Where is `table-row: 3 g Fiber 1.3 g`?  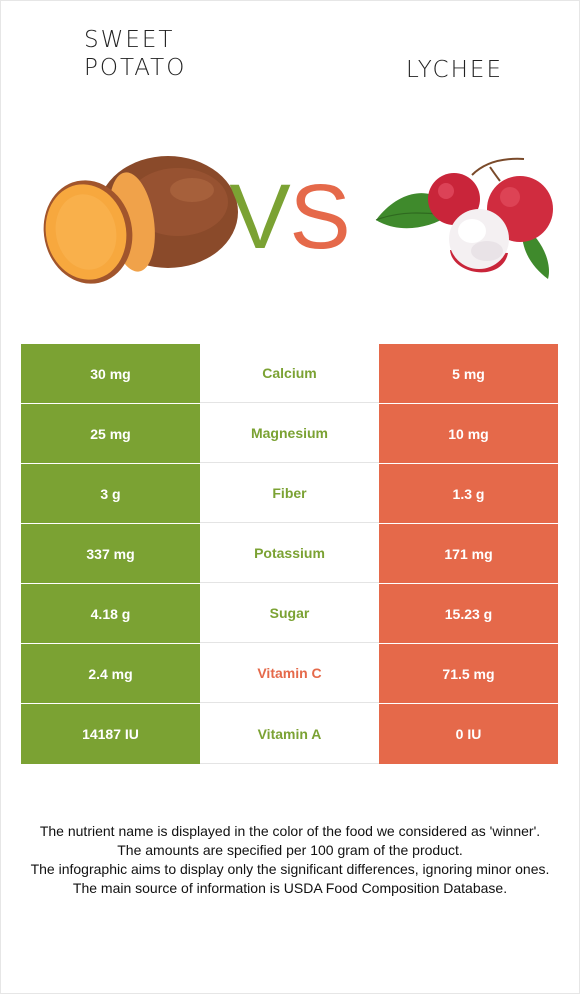
table-row: 3 g Fiber 1.3 g is located at coordinates (289, 494).